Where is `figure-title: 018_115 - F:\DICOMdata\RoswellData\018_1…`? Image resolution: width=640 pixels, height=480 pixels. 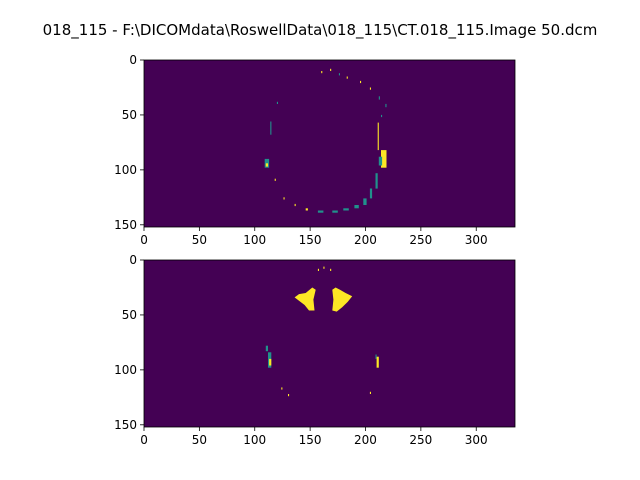 figure-title: 018_115 - F:\DICOMdata\RoswellData\018_1… is located at coordinates (320, 30).